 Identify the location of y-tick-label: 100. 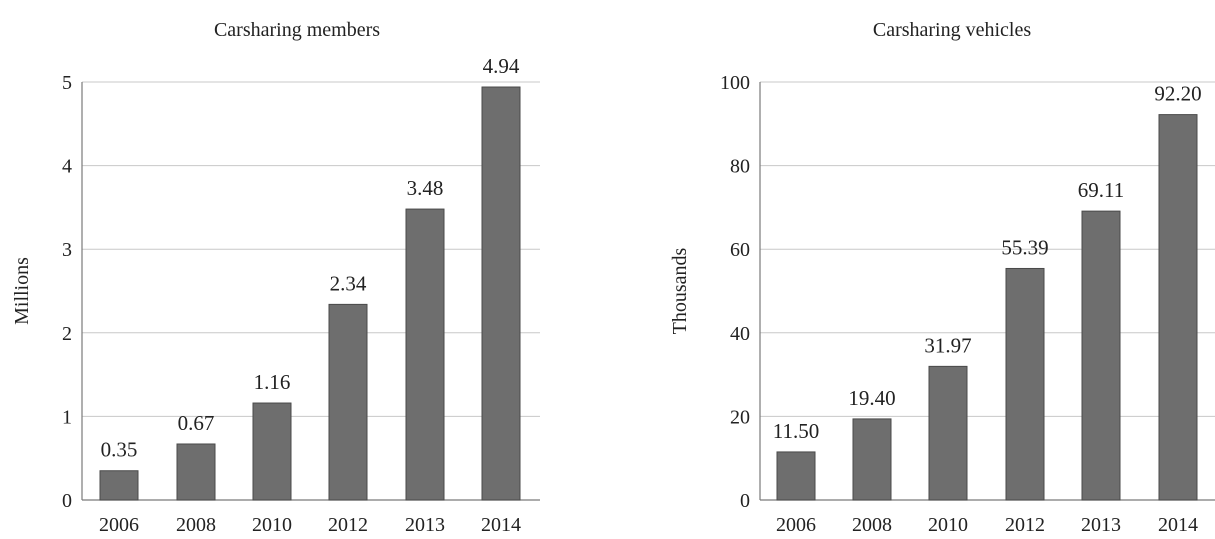
(735, 83).